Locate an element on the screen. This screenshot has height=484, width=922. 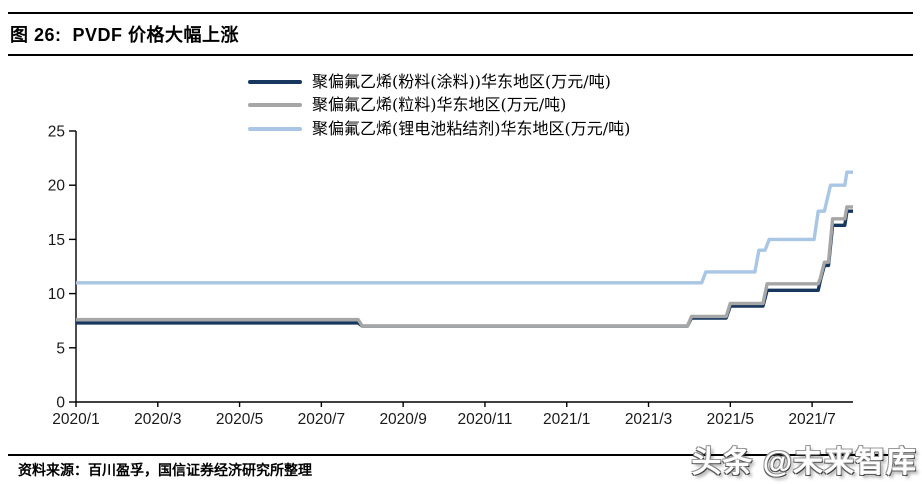
figure-title: 图 26: PVDF 价格大幅上涨 is located at coordinates (125, 35).